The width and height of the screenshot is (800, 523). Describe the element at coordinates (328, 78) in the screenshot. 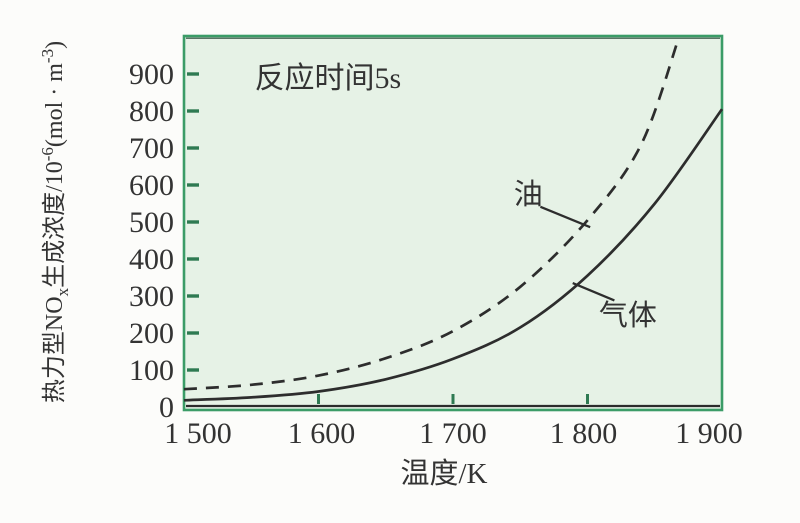

I see `annotation-reaction-time: 反应时间5s` at that location.